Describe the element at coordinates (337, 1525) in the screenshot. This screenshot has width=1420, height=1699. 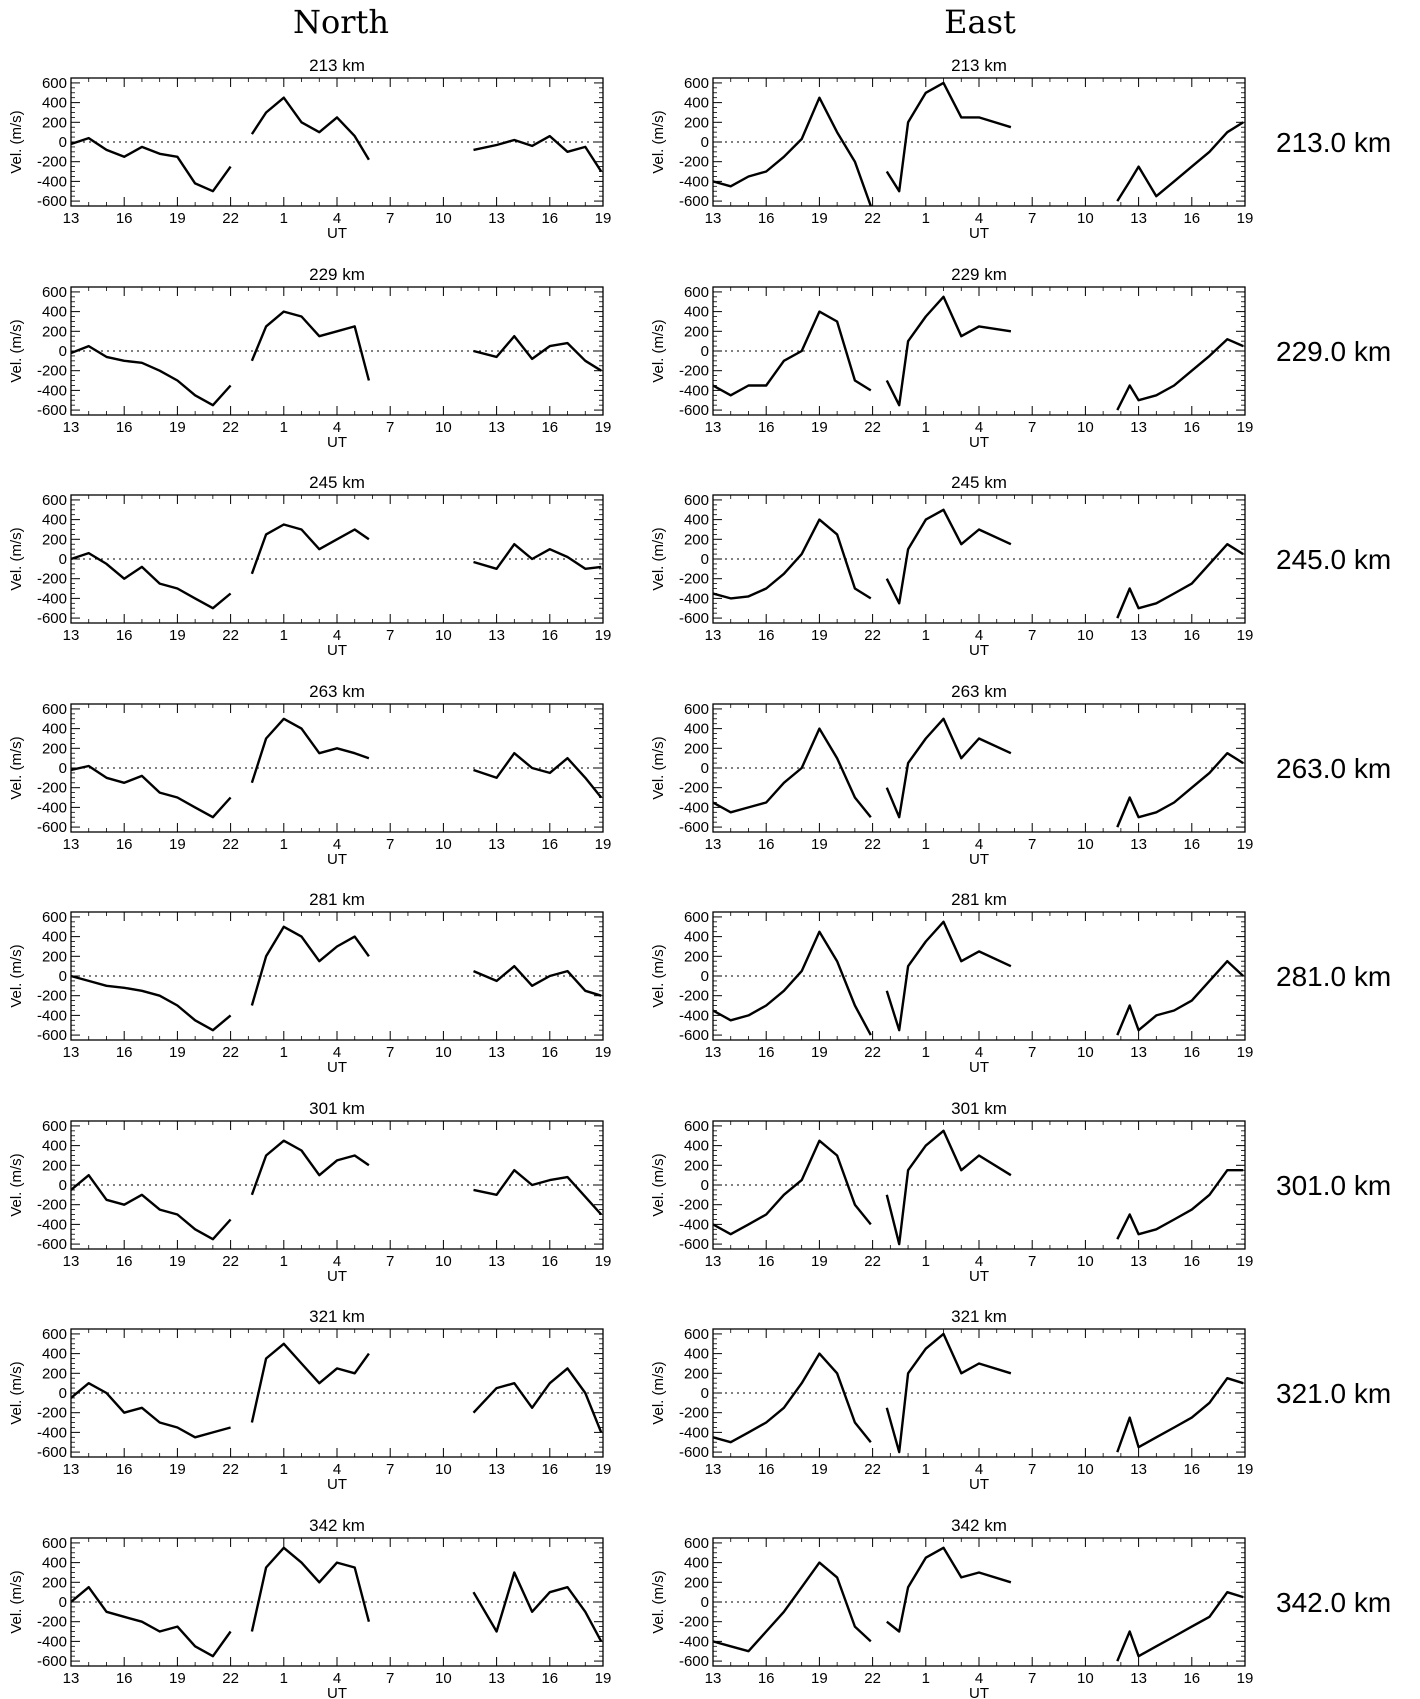
I see `panel-title: 342 km` at that location.